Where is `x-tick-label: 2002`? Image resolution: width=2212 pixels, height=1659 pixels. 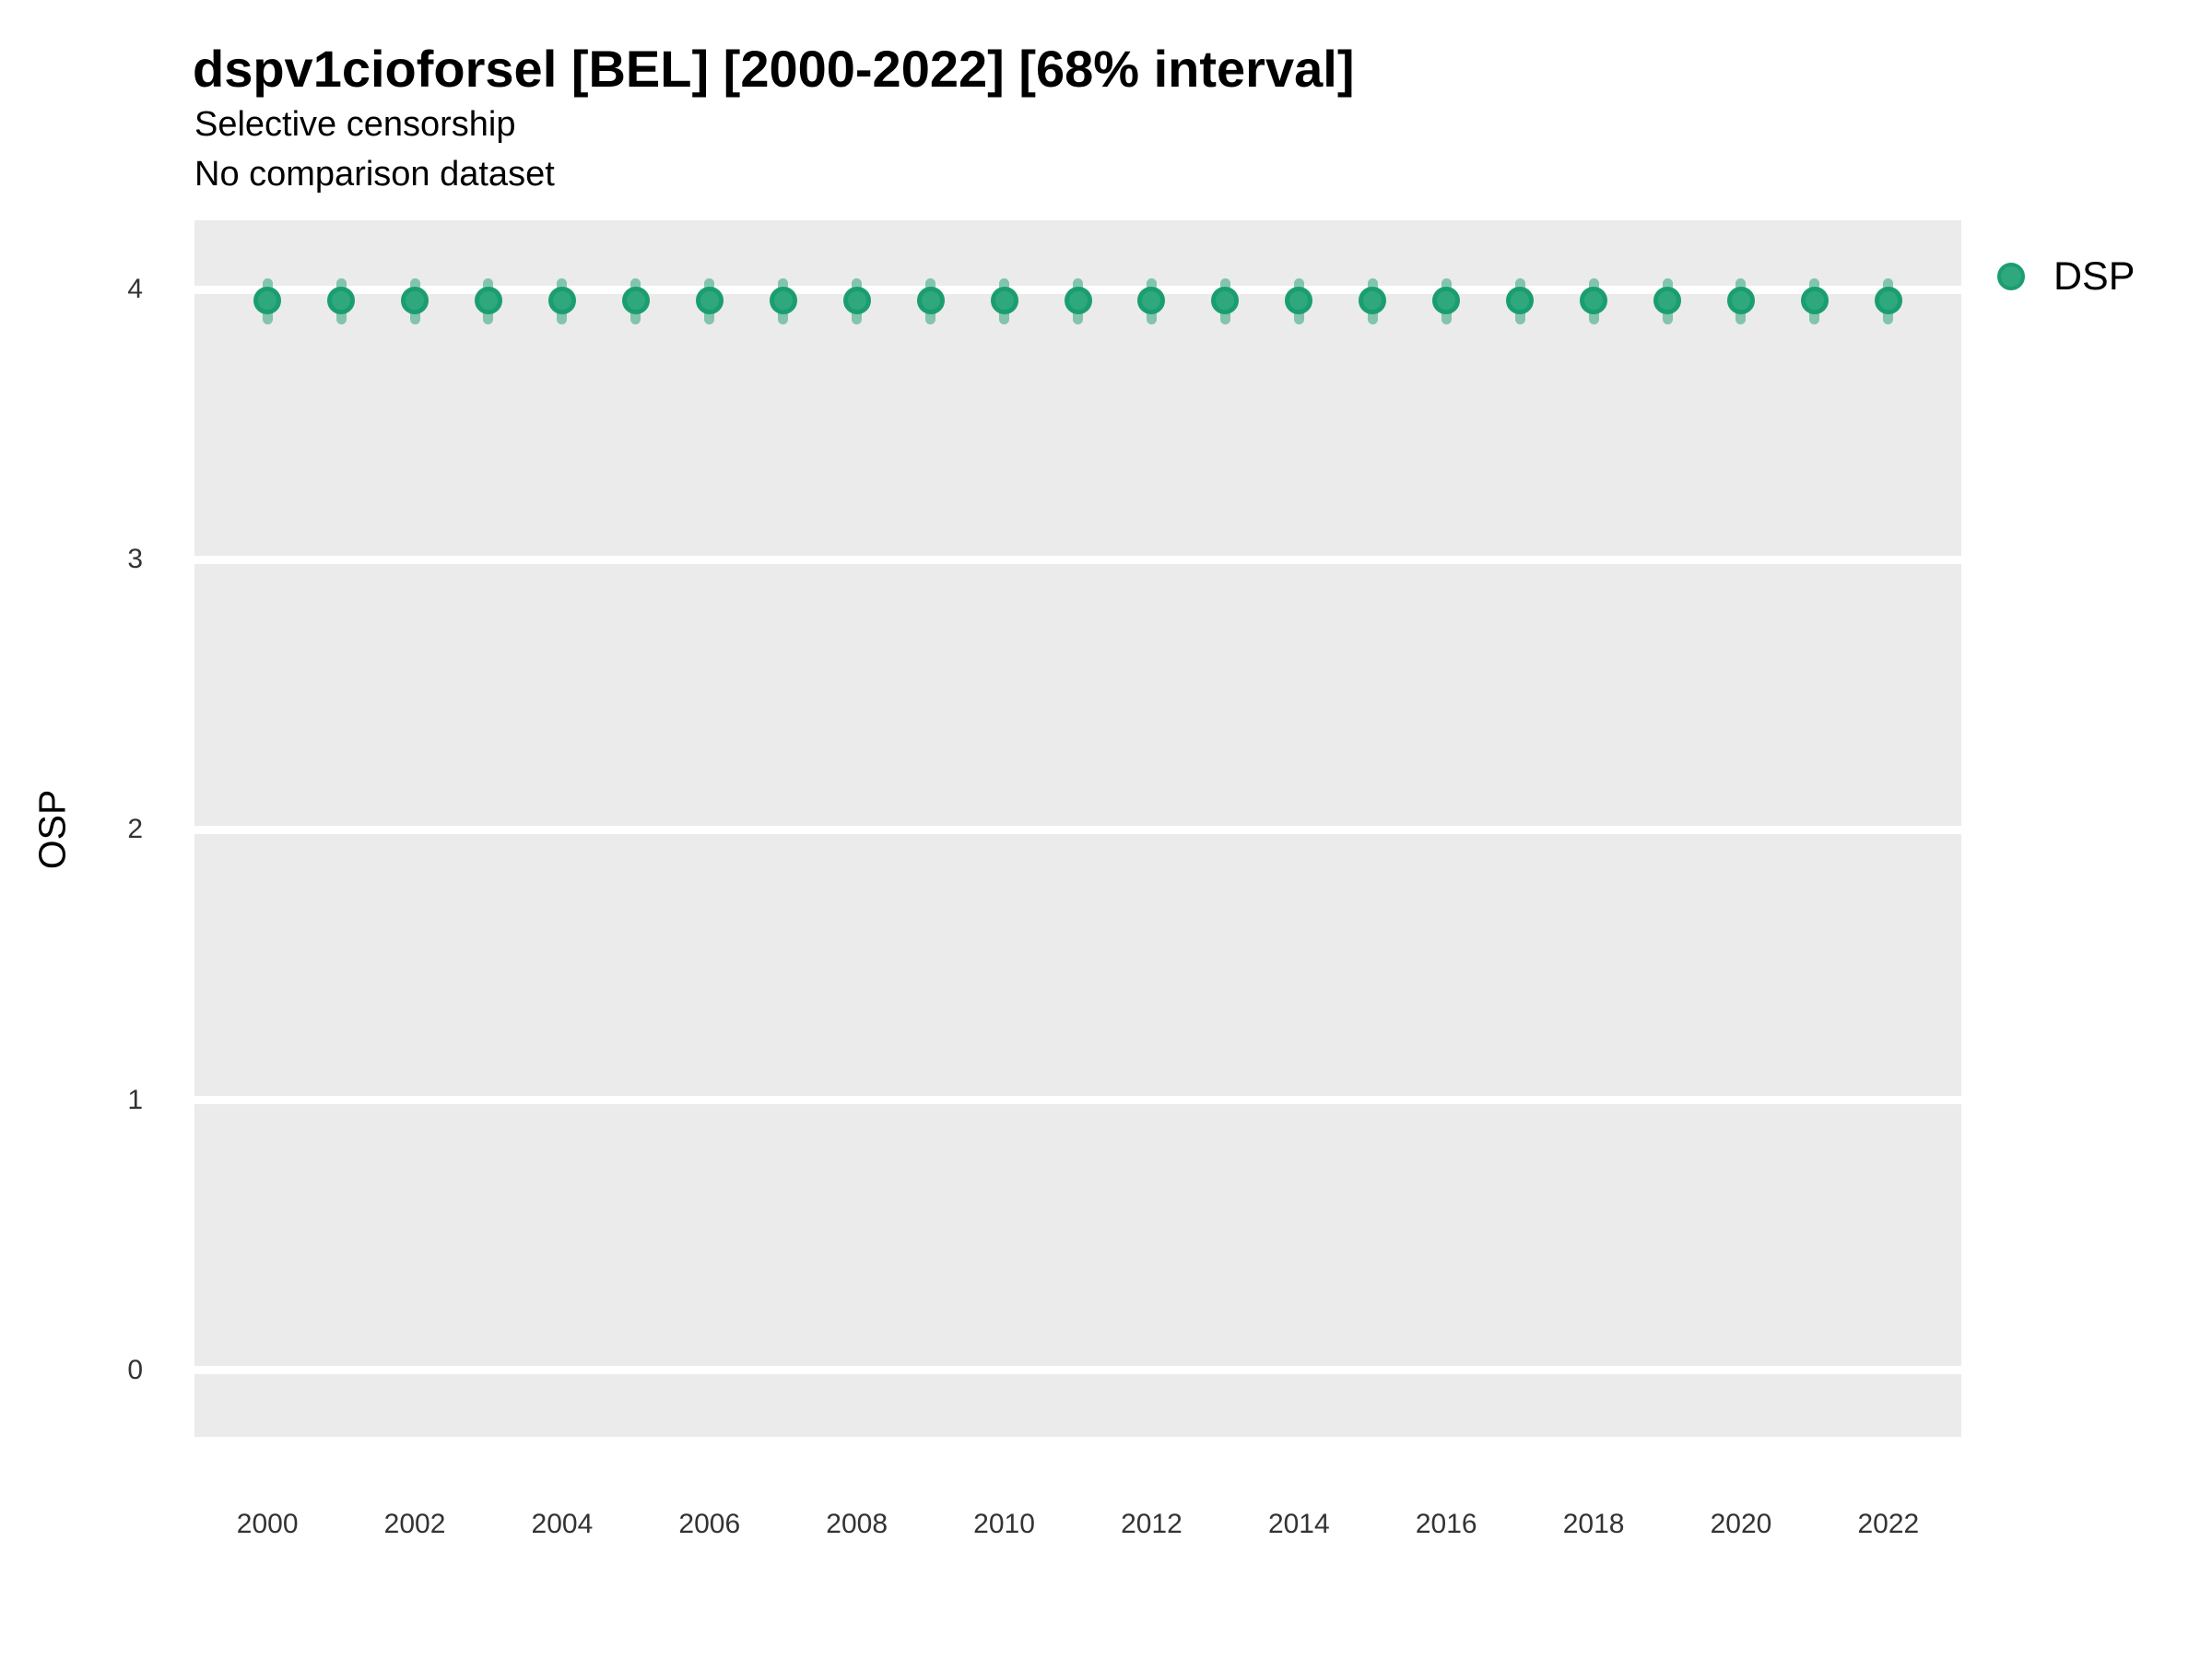
x-tick-label: 2002 is located at coordinates (414, 1524).